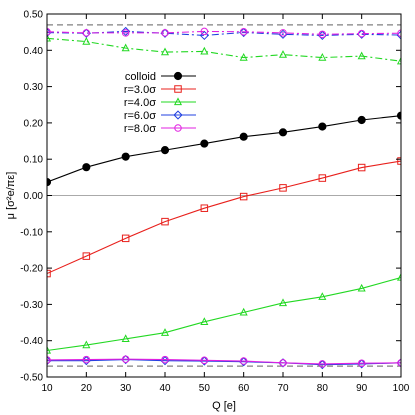 This screenshot has height=415, width=415. Describe the element at coordinates (160, 129) in the screenshot. I see `legend-item: r=8.0σ` at that location.